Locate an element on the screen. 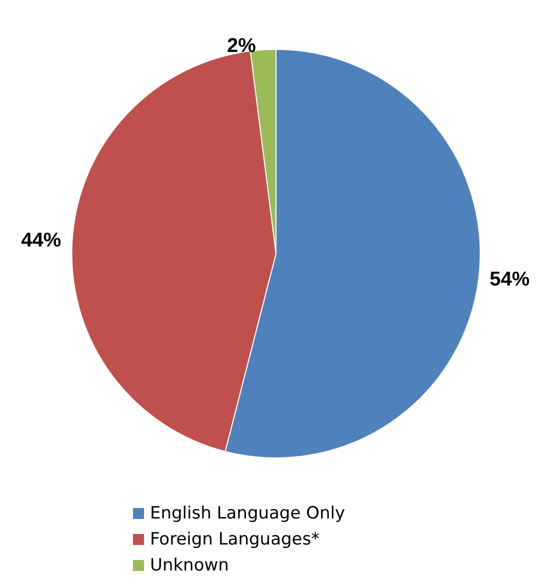 The image size is (552, 583). data-label: 44% is located at coordinates (41, 241).